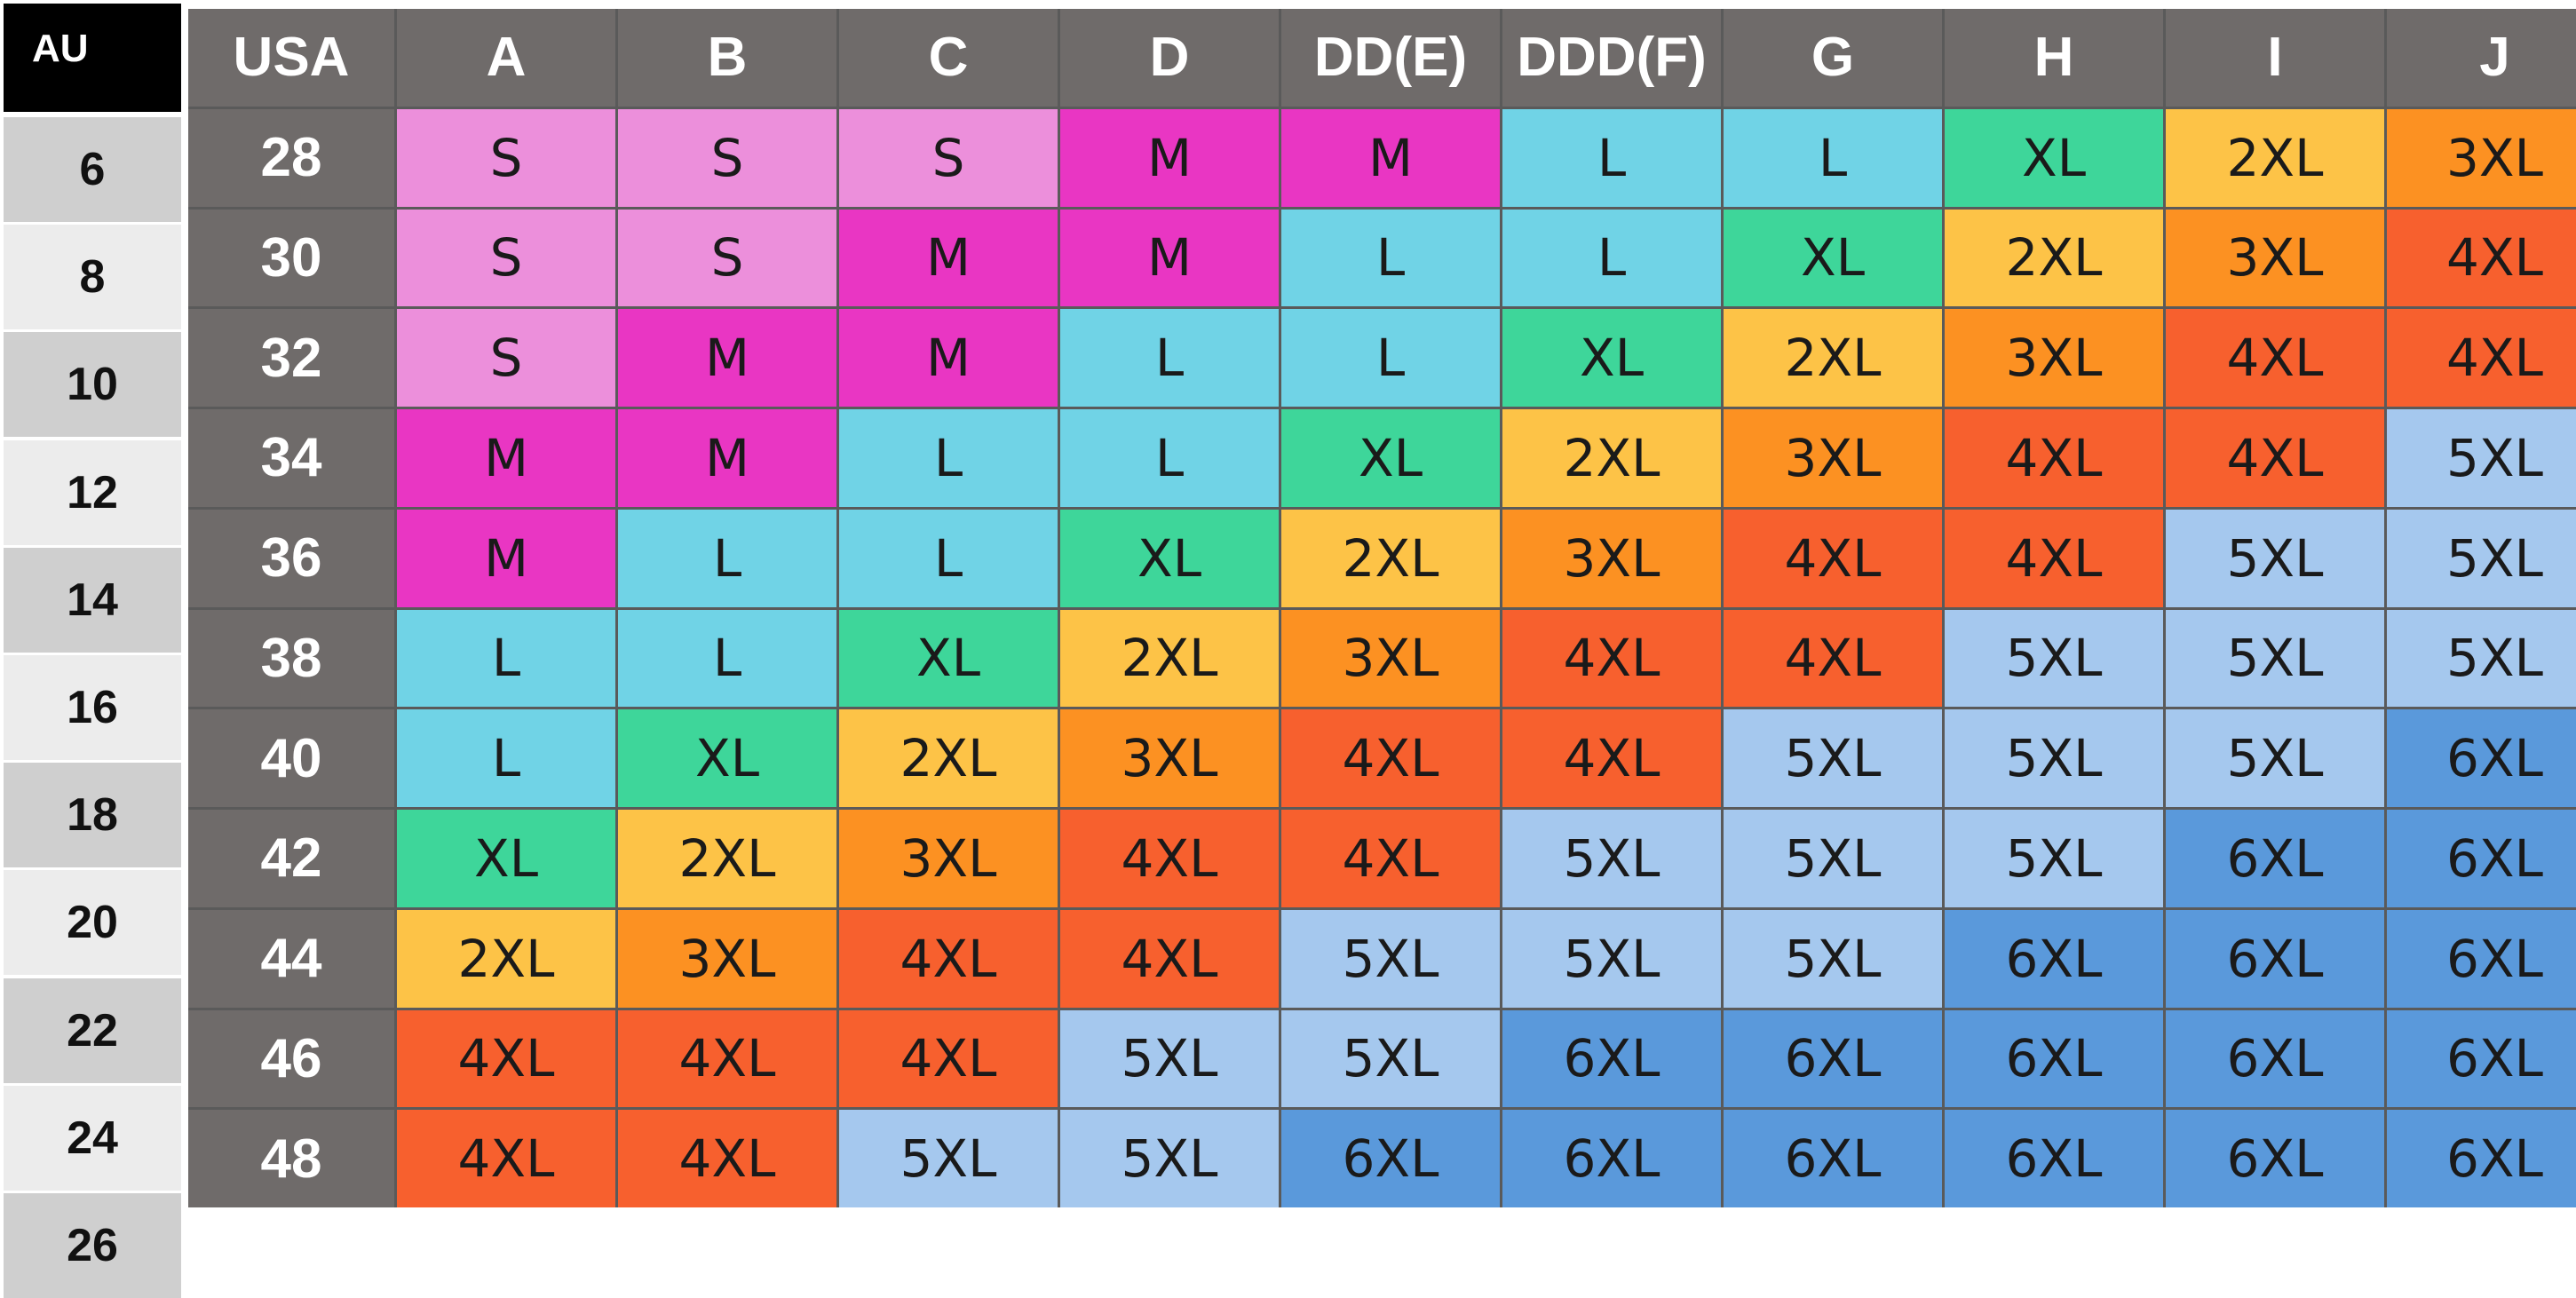 This screenshot has height=1298, width=2576. What do you see at coordinates (291, 758) in the screenshot?
I see `usa-band-cell: 40` at bounding box center [291, 758].